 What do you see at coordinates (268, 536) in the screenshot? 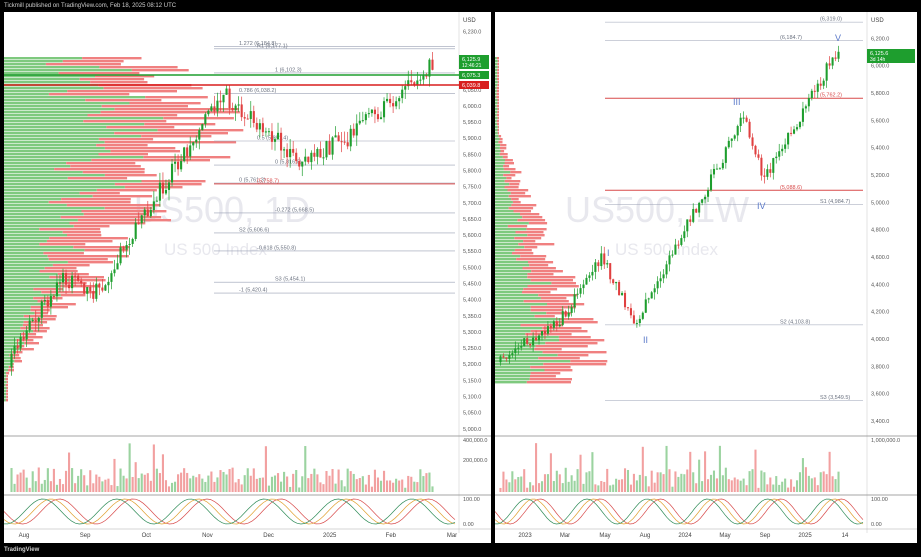
I see `time-axis-label: Dec` at bounding box center [268, 536].